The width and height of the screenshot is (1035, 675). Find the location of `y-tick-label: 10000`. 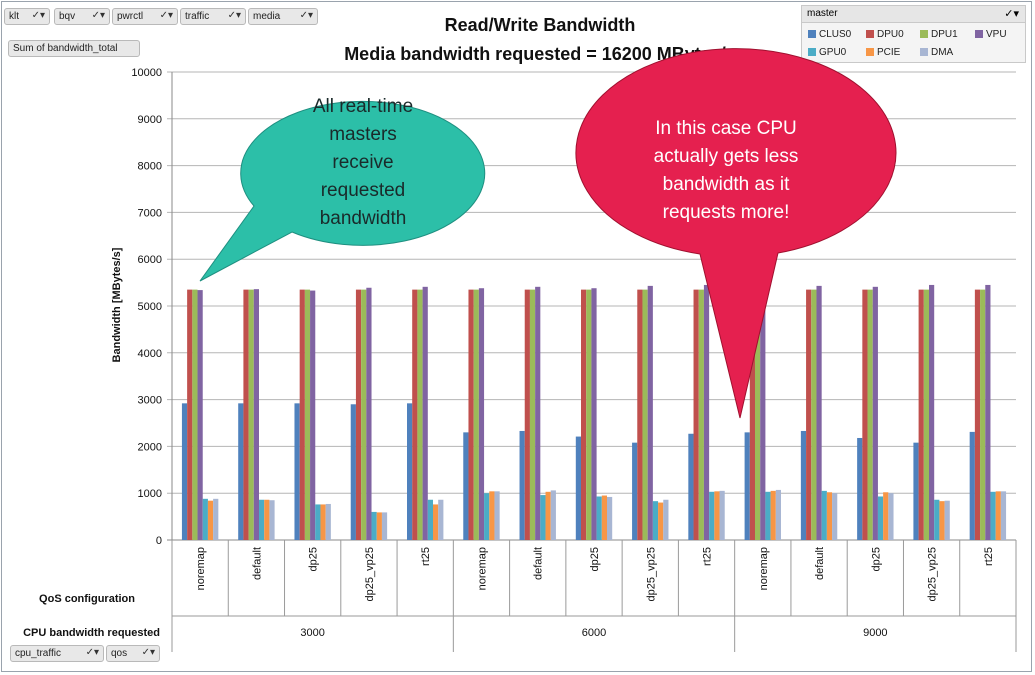

y-tick-label: 10000 is located at coordinates (146, 73).